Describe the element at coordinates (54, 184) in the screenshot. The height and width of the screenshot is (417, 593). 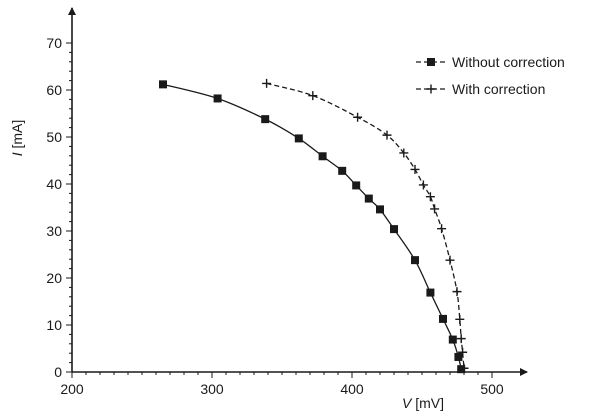
I see `y-tick-label: 40` at that location.